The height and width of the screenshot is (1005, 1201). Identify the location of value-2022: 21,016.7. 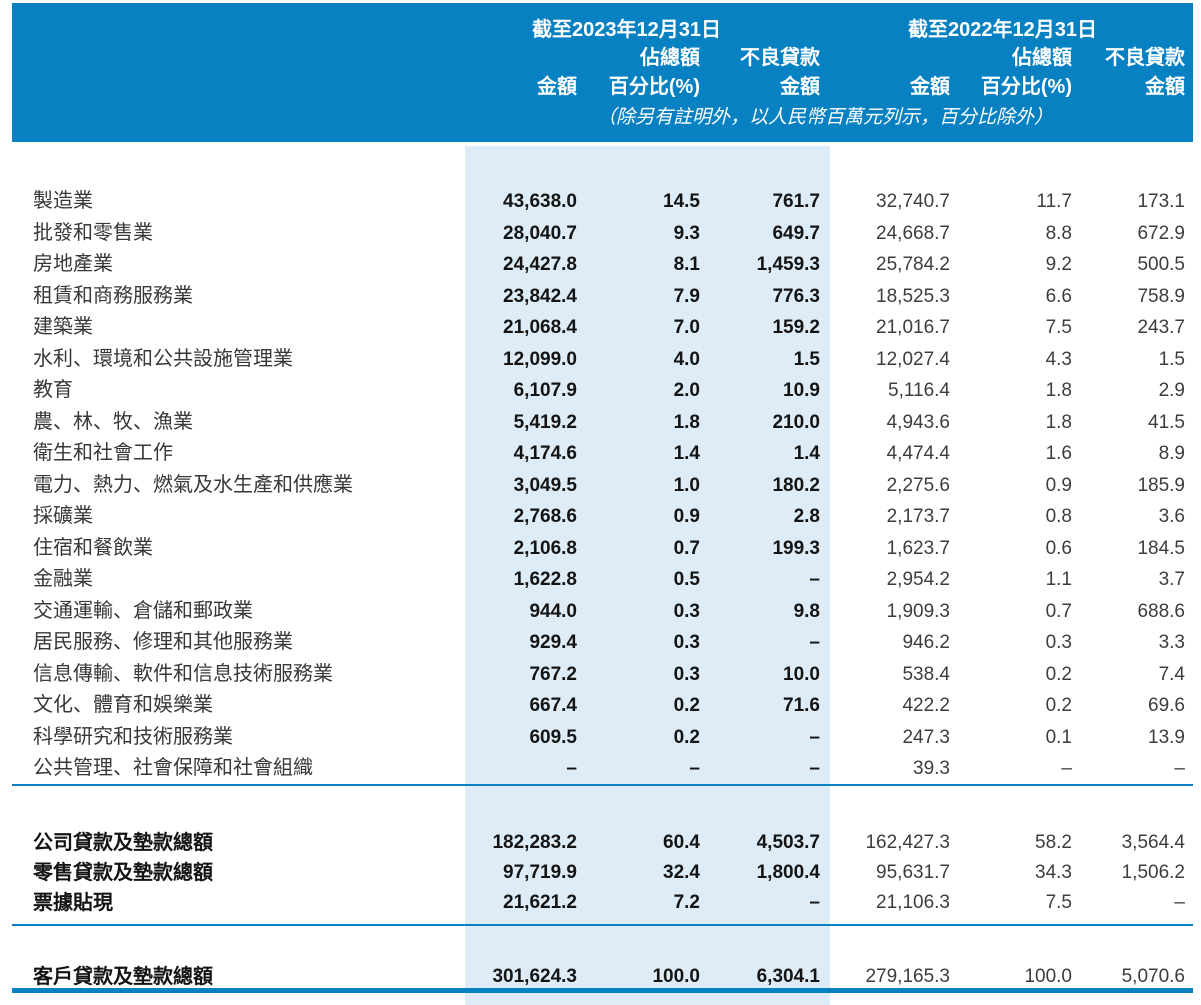
(913, 327).